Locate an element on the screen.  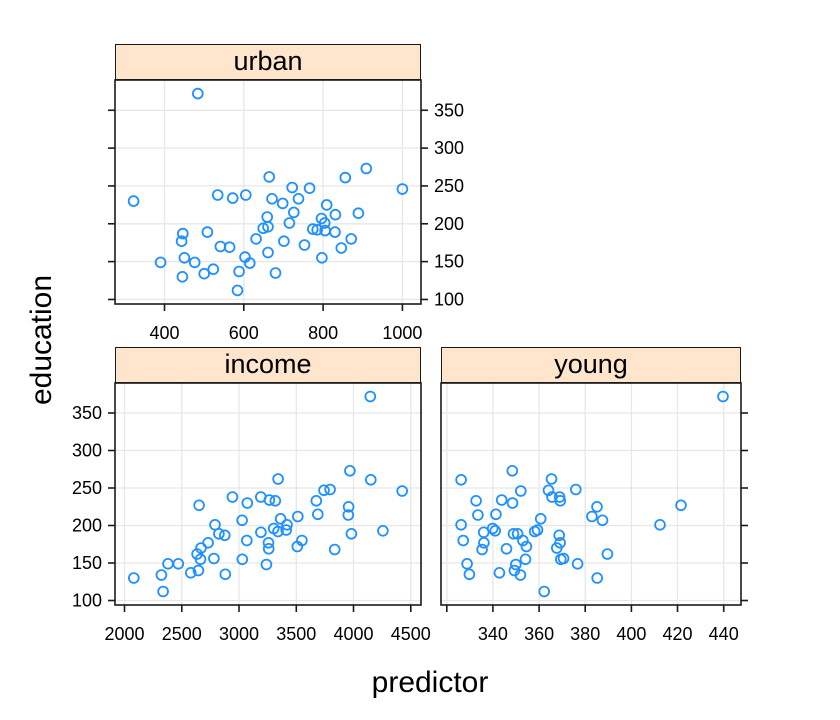
strip-urban-label: urban is located at coordinates (268, 61).